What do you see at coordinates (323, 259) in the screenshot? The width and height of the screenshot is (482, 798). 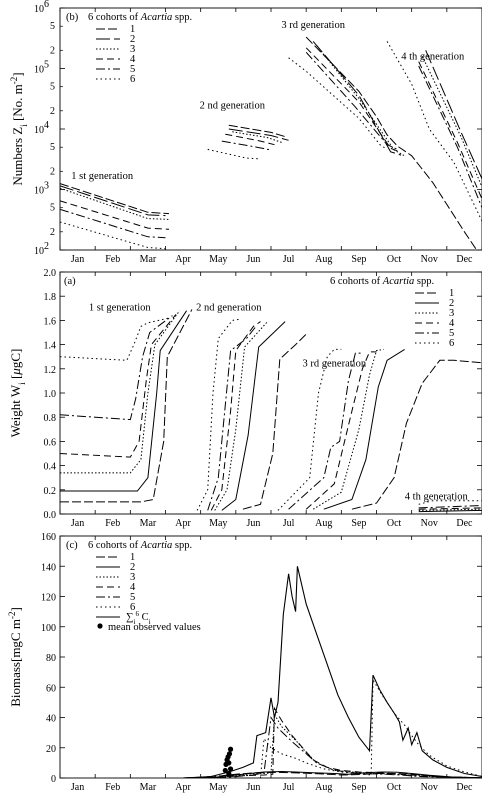 I see `numbers-x-tick-label: Aug` at bounding box center [323, 259].